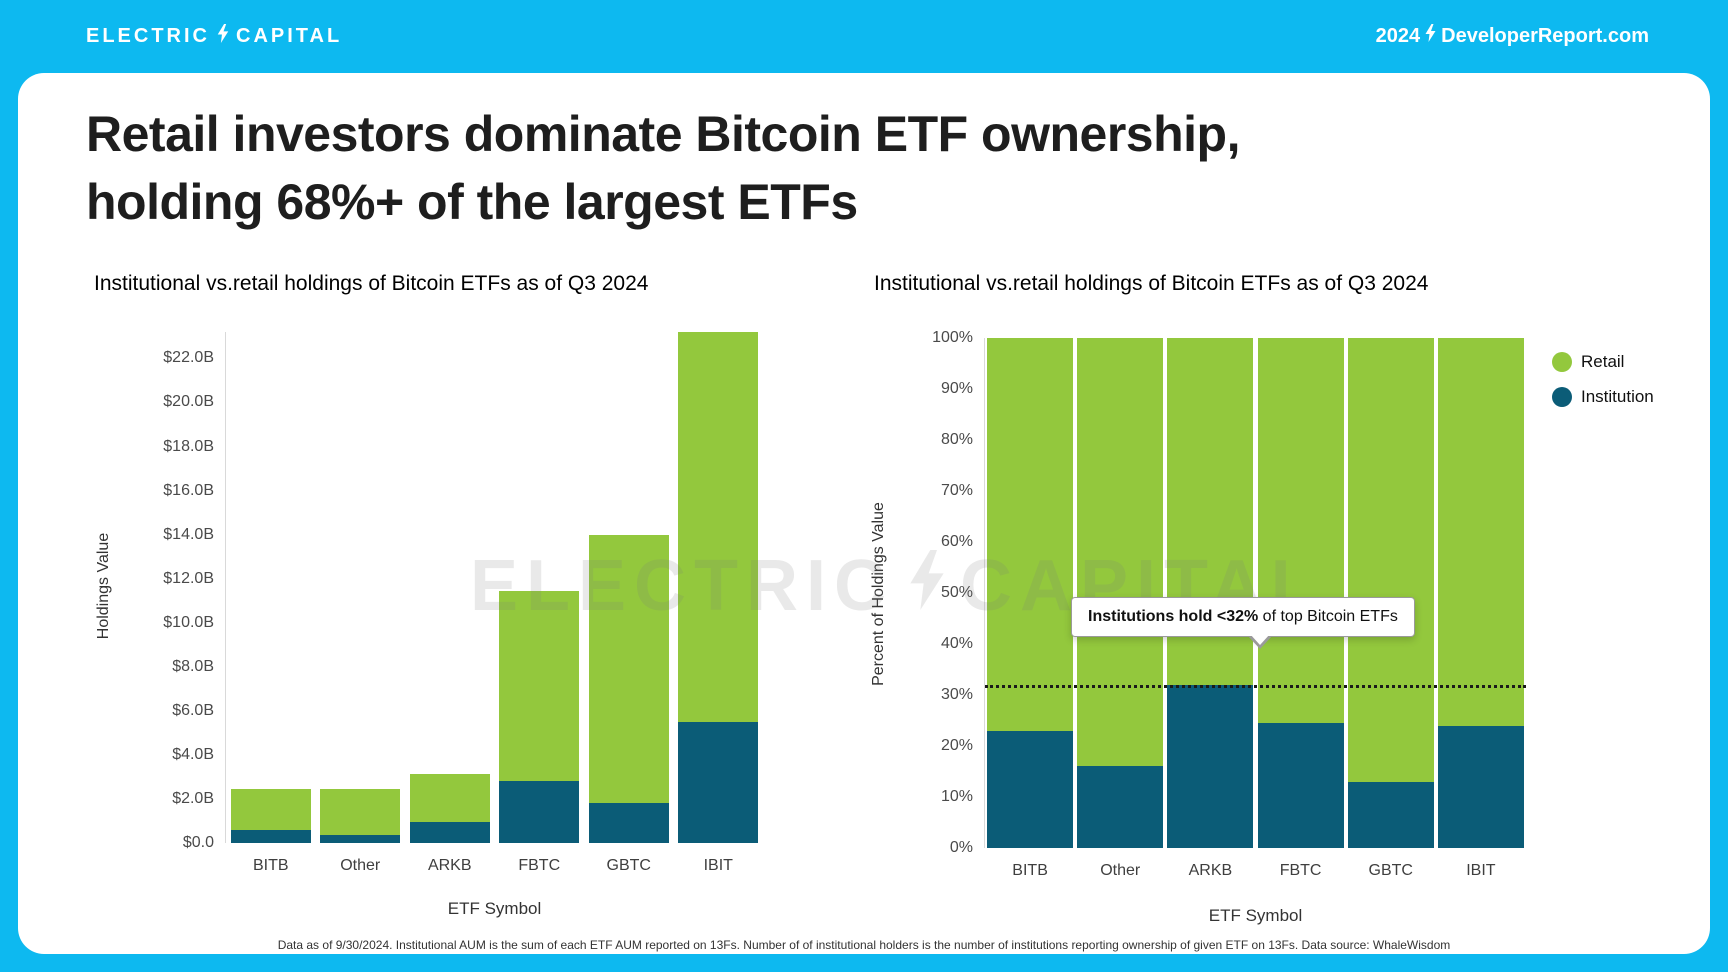 Image resolution: width=1728 pixels, height=972 pixels. I want to click on y-axis-tick-label: $16.0B, so click(188, 490).